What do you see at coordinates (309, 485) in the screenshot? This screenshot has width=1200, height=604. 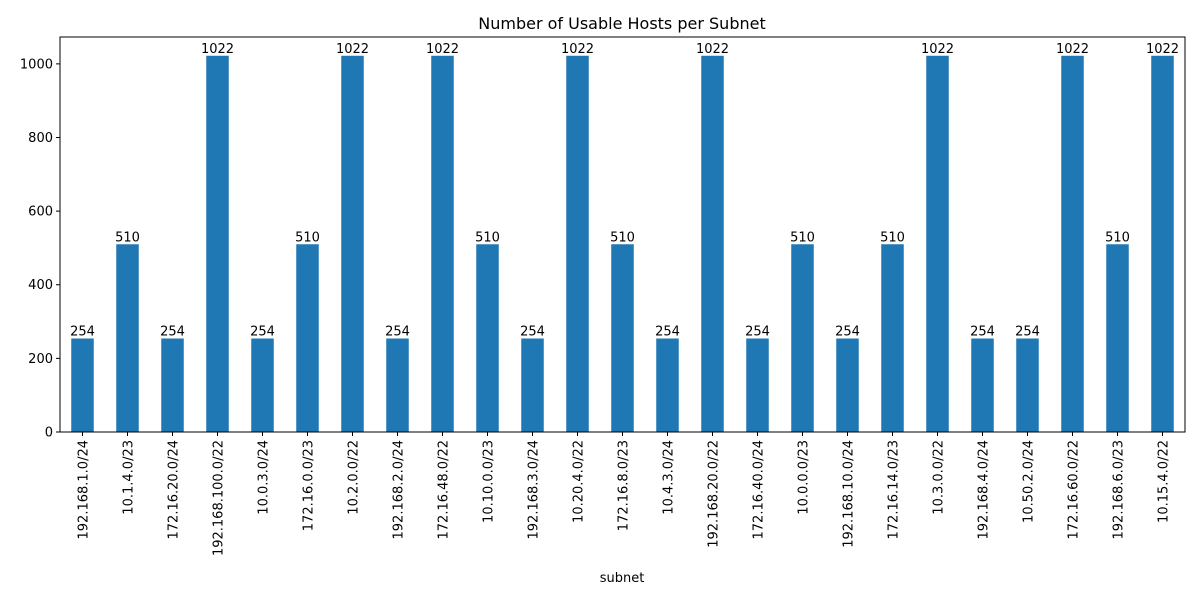 I see `x-tick-label-5: 172.16.0.0/23` at bounding box center [309, 485].